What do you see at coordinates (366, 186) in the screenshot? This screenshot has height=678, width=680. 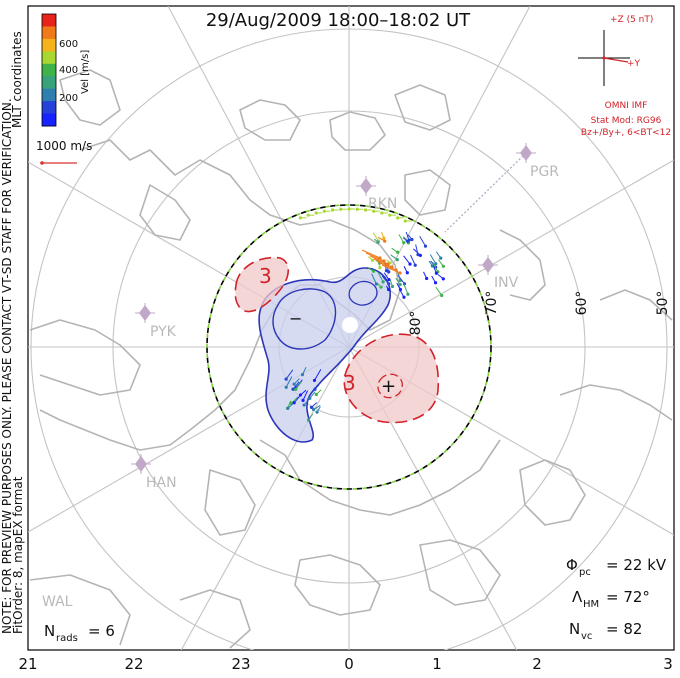 I see `station-marker-rkn` at bounding box center [366, 186].